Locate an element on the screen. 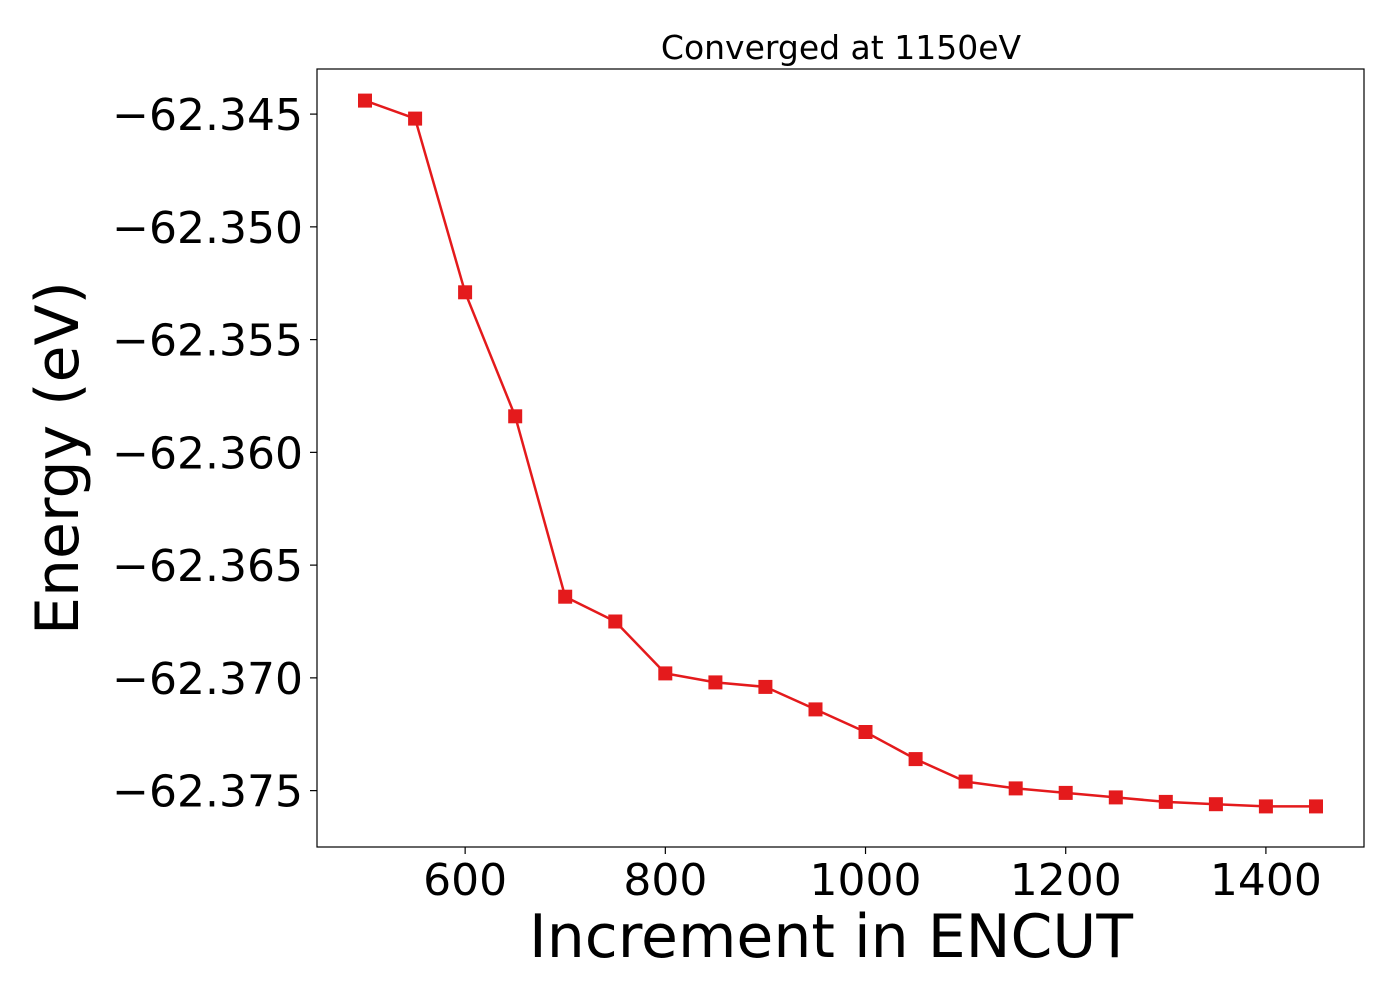 The height and width of the screenshot is (1000, 1400). y-tick-label: −62.355 is located at coordinates (207, 341).